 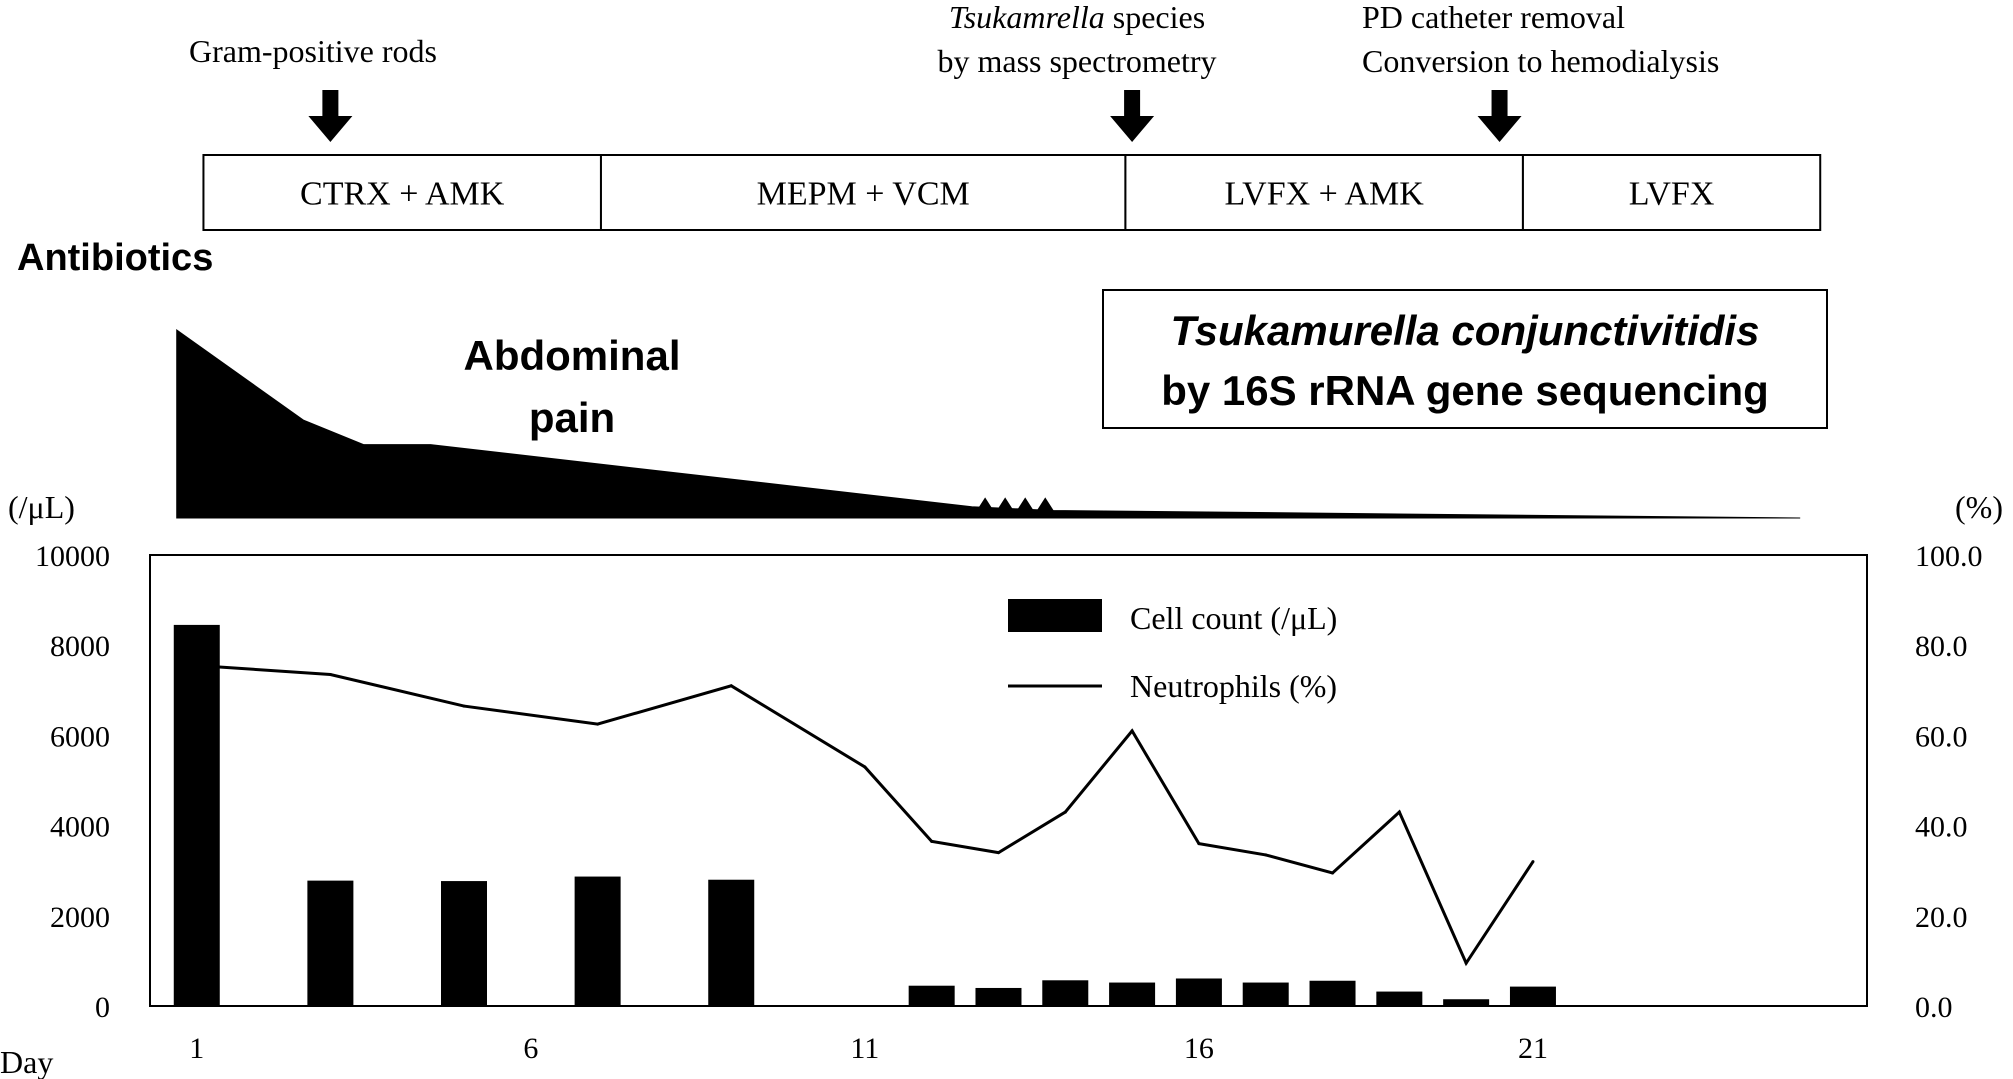 What do you see at coordinates (1493, 17) in the screenshot?
I see `event-pd-removal-label-line1: PD catheter removal` at bounding box center [1493, 17].